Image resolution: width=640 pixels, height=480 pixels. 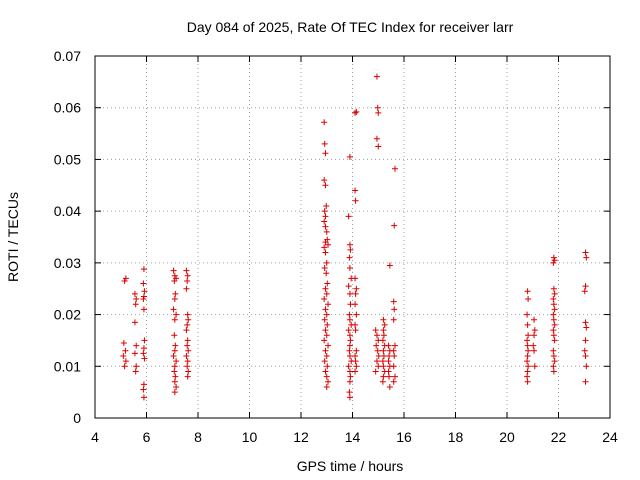 I want to click on x-tick-label: 16, so click(x=404, y=437).